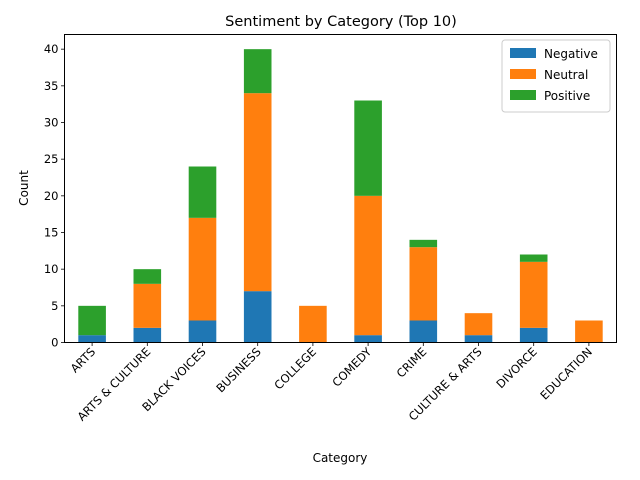 The height and width of the screenshot is (480, 640). I want to click on y-tick-label: 0, so click(54, 343).